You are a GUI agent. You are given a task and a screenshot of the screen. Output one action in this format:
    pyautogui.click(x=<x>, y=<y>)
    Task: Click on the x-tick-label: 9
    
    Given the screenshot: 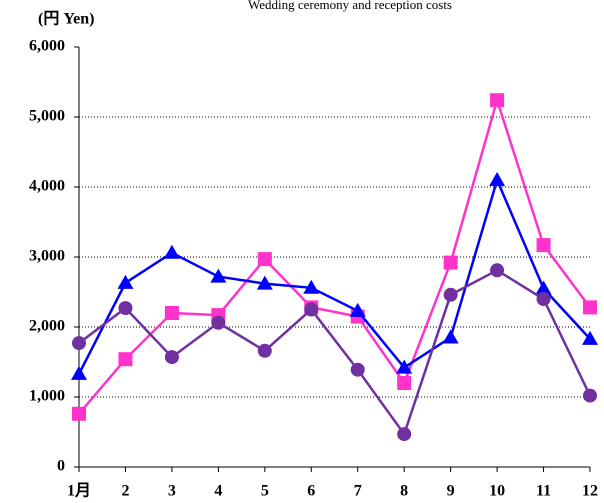 What is the action you would take?
    pyautogui.click(x=451, y=491)
    